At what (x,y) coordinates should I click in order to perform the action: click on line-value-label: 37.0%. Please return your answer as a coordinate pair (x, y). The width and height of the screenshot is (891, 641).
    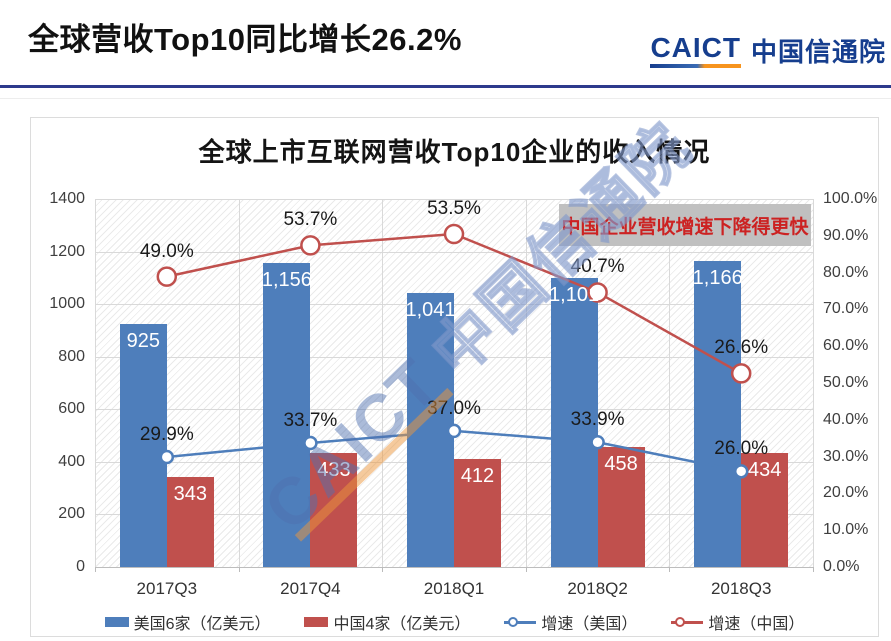
    Looking at the image, I should click on (454, 408).